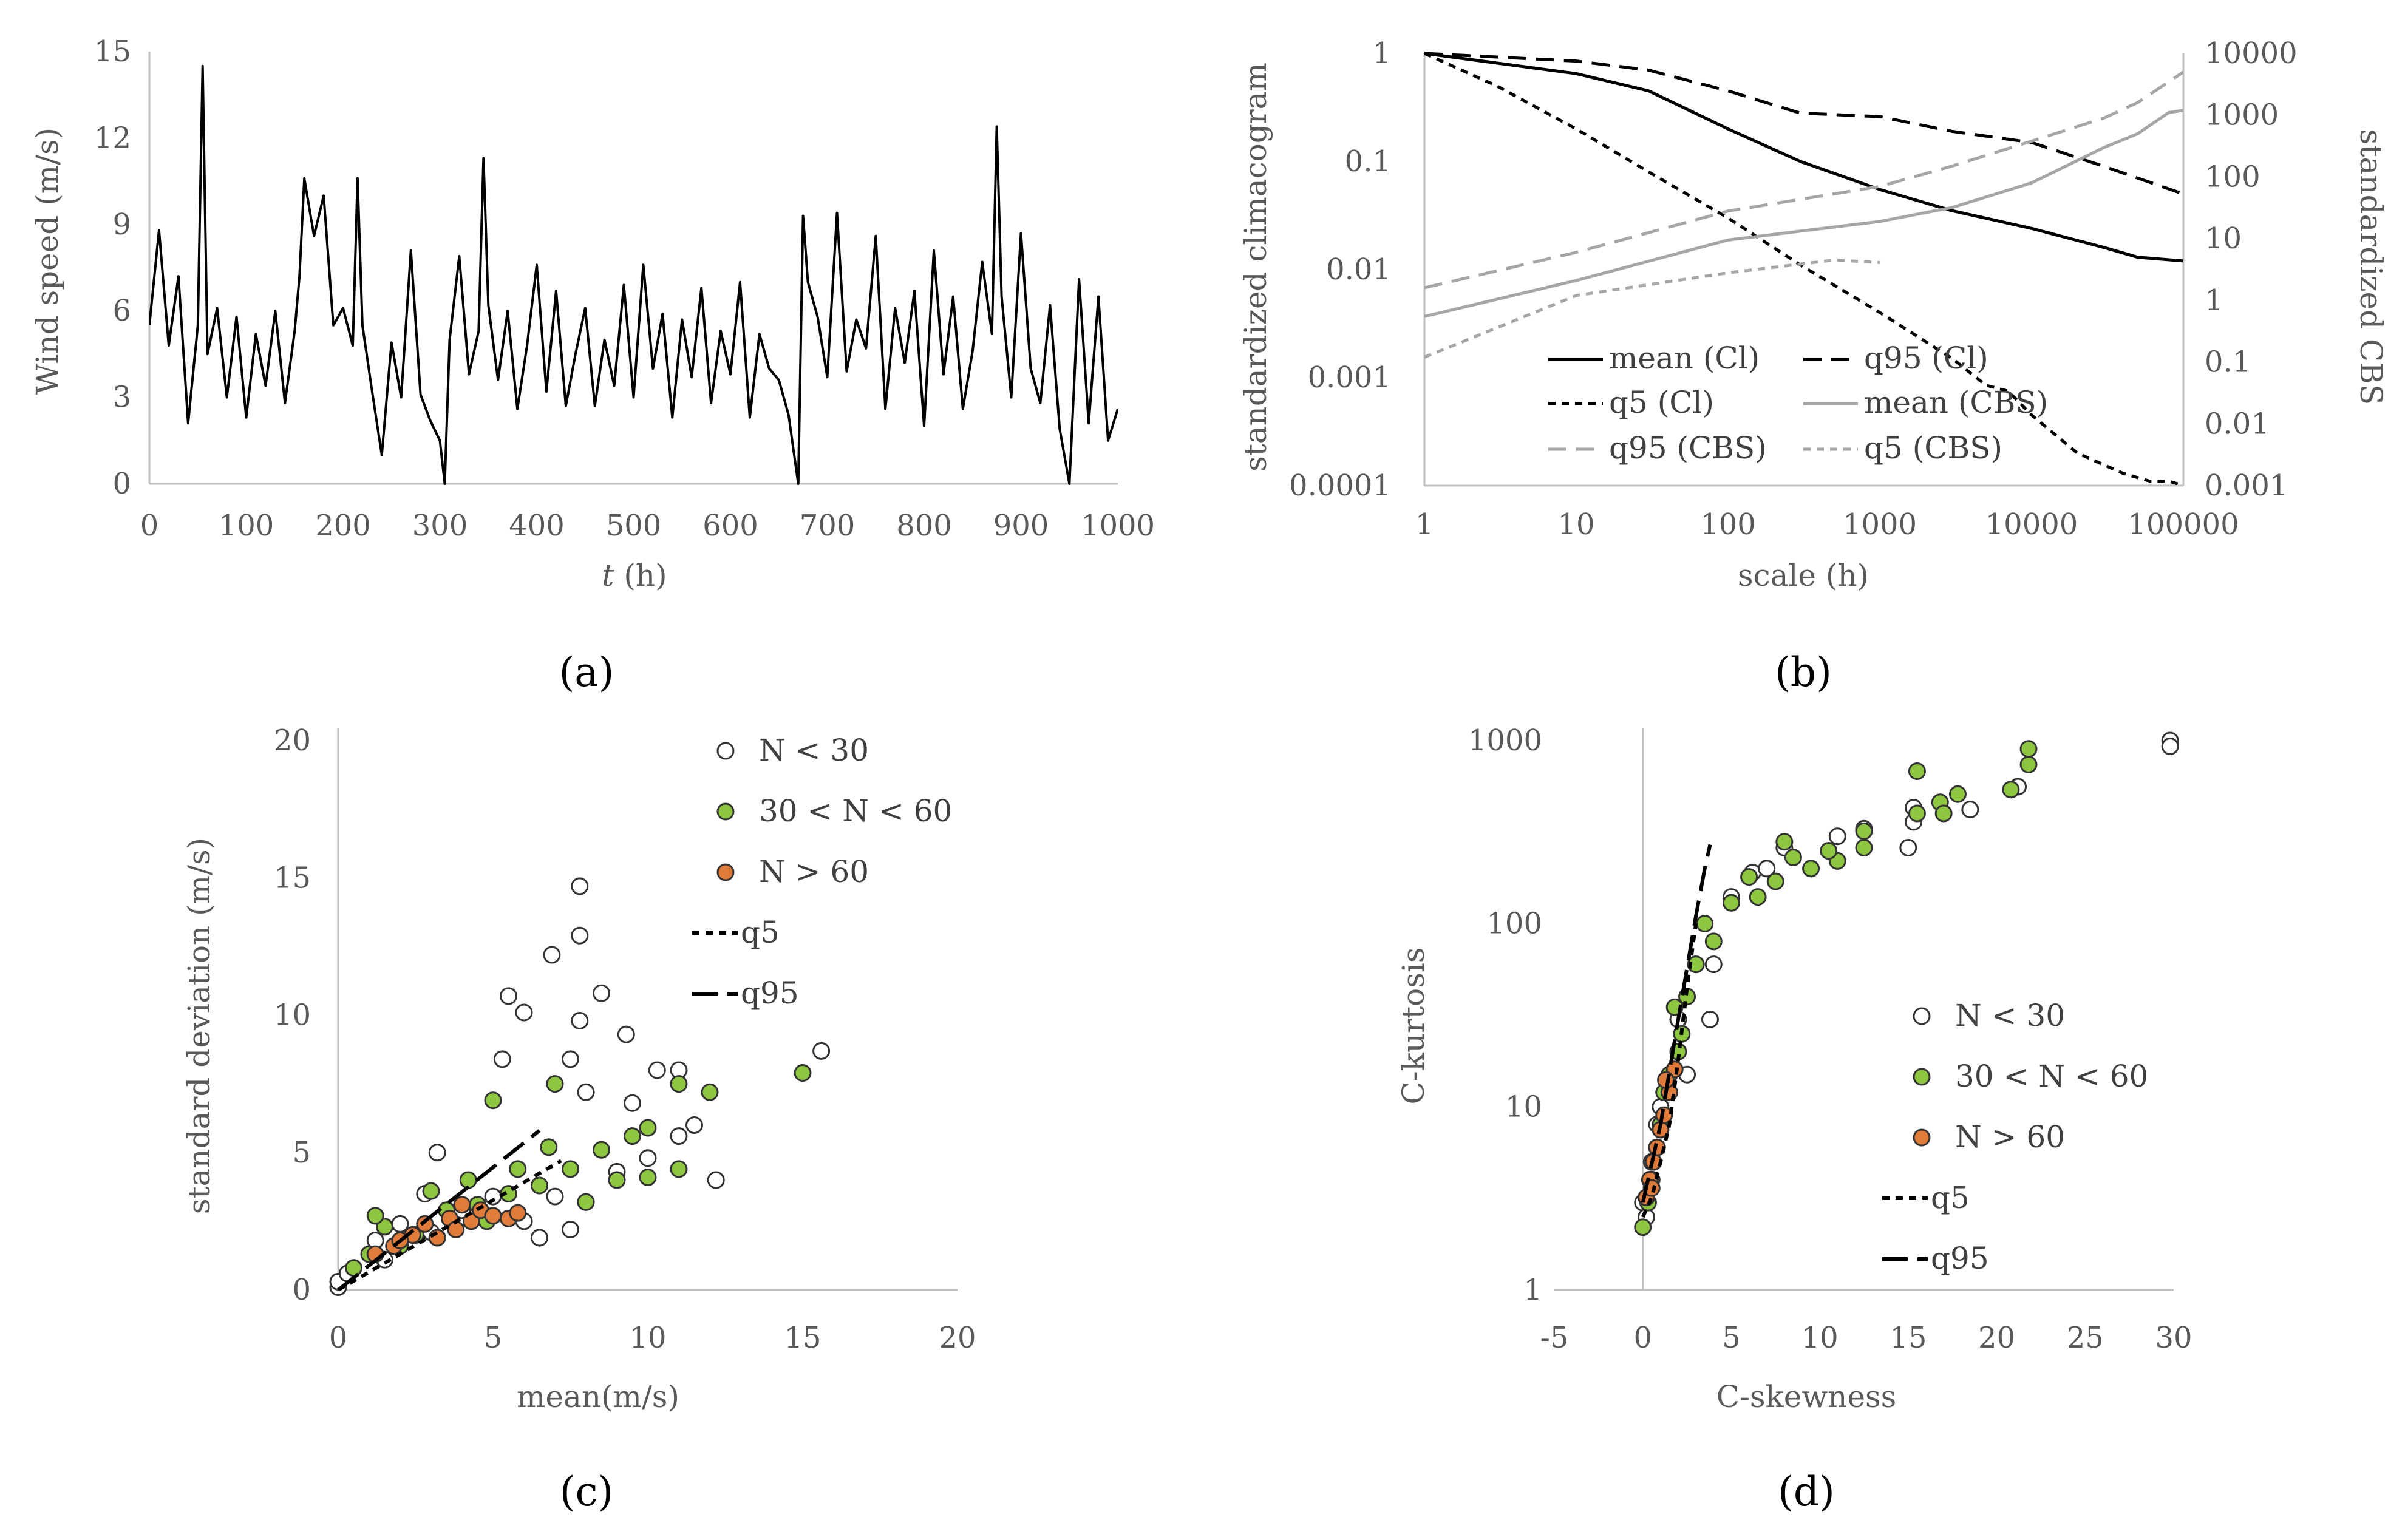 The height and width of the screenshot is (1540, 2388). I want to click on panel-a-ytick: 9, so click(122, 225).